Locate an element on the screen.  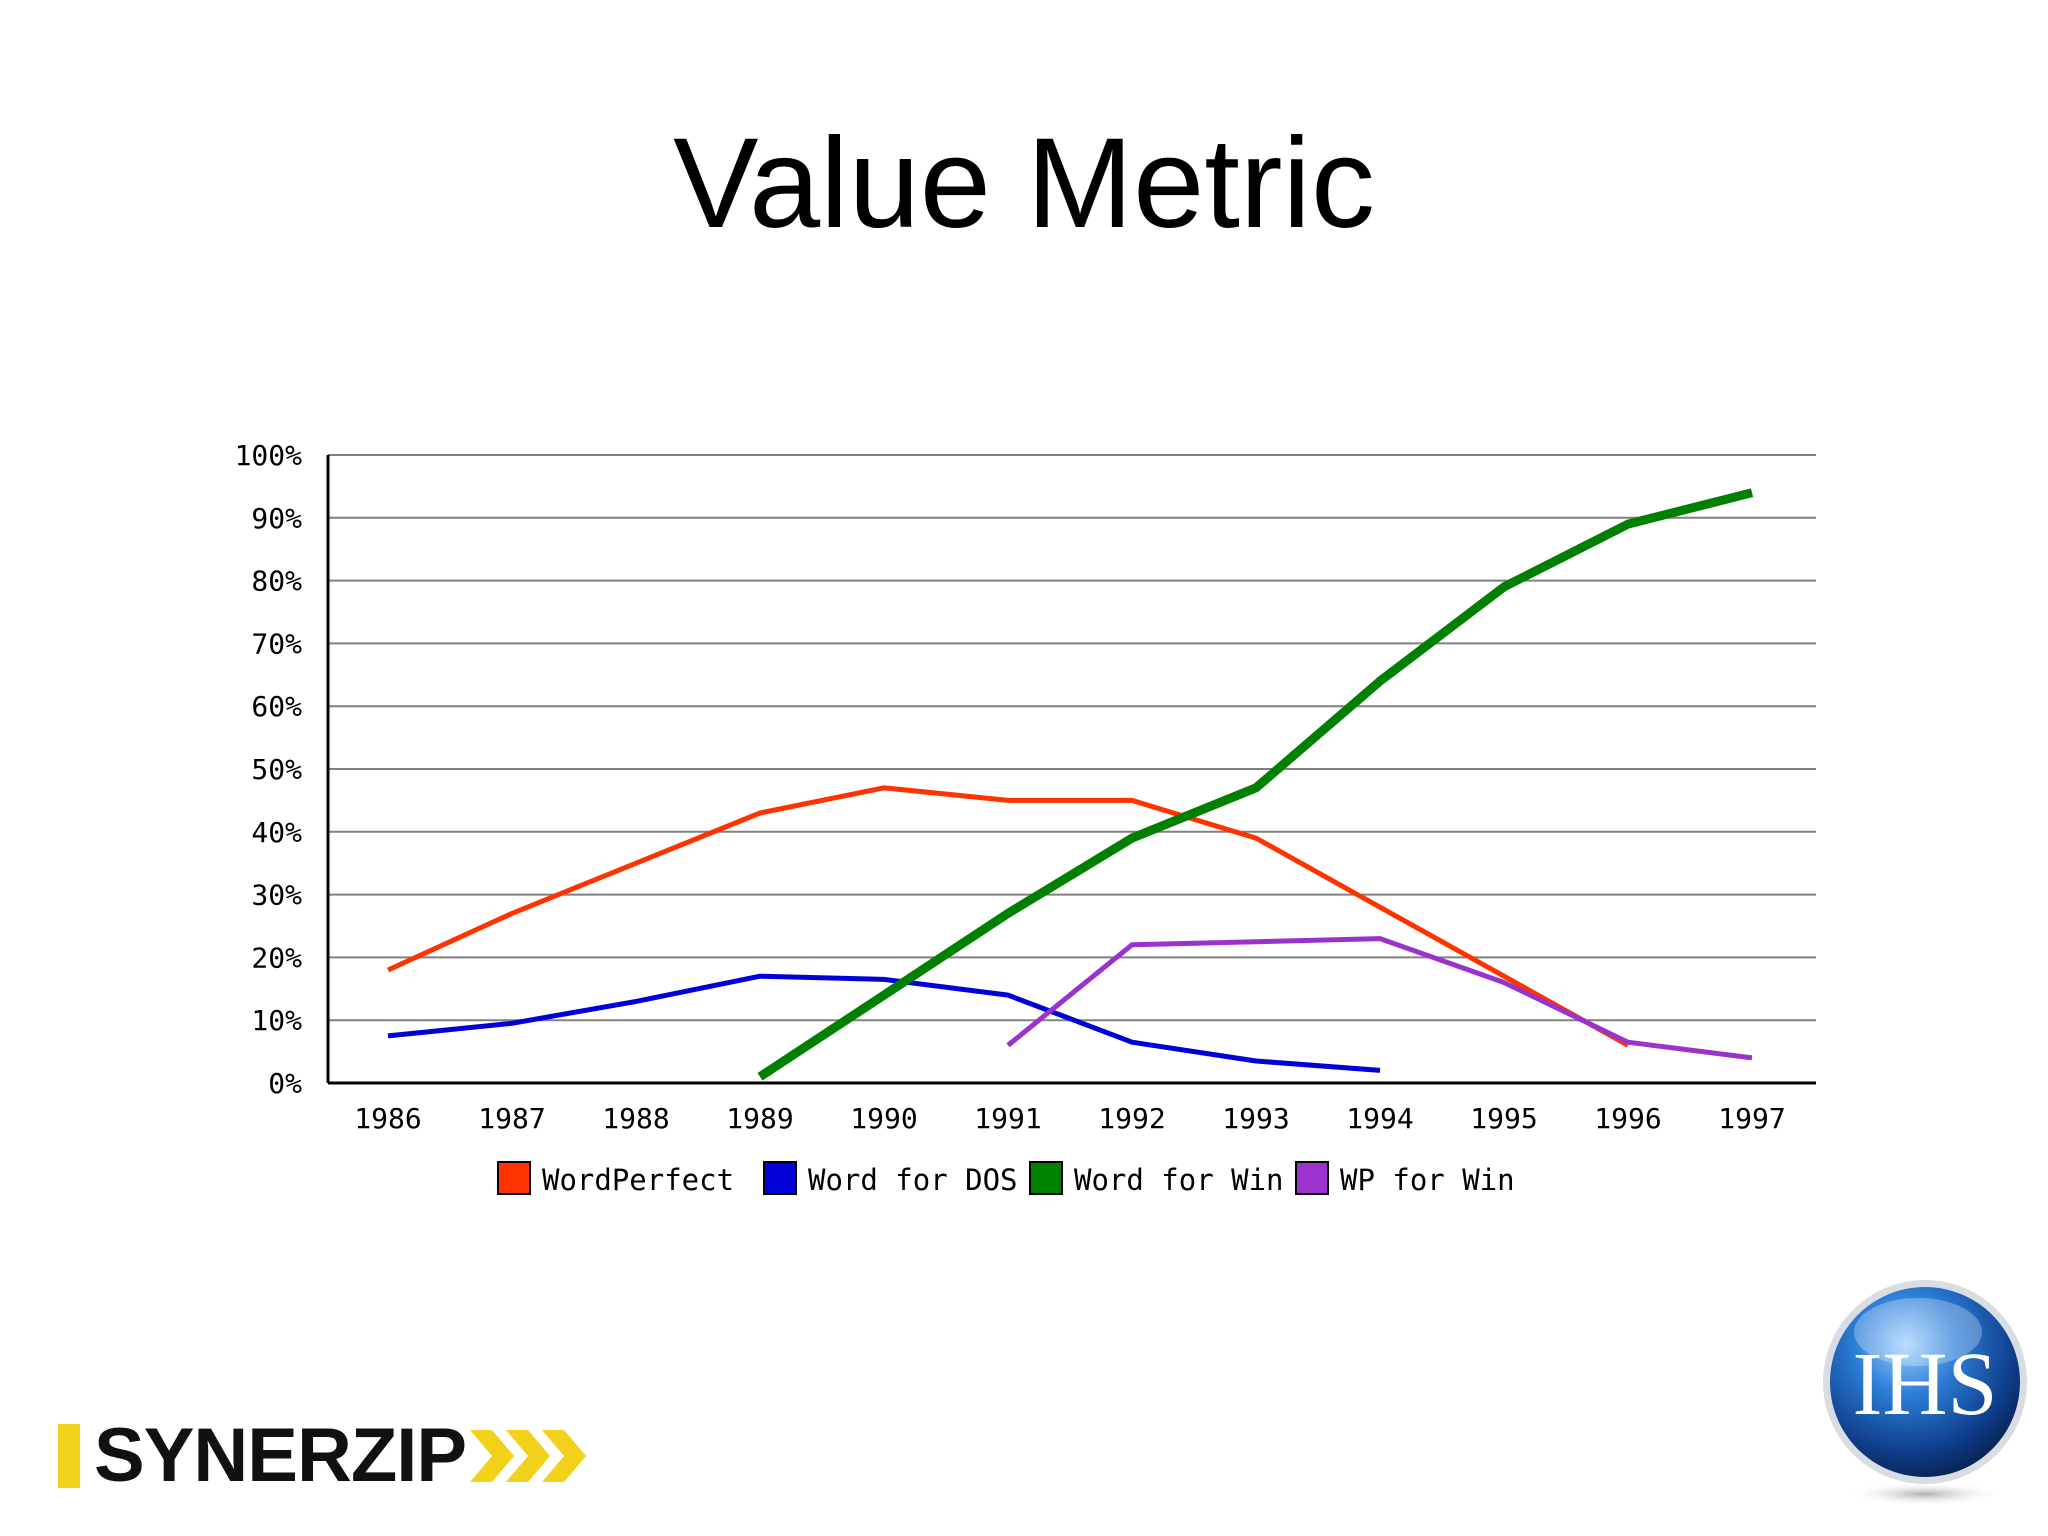
x-tick-label: 1993 is located at coordinates (1255, 1118).